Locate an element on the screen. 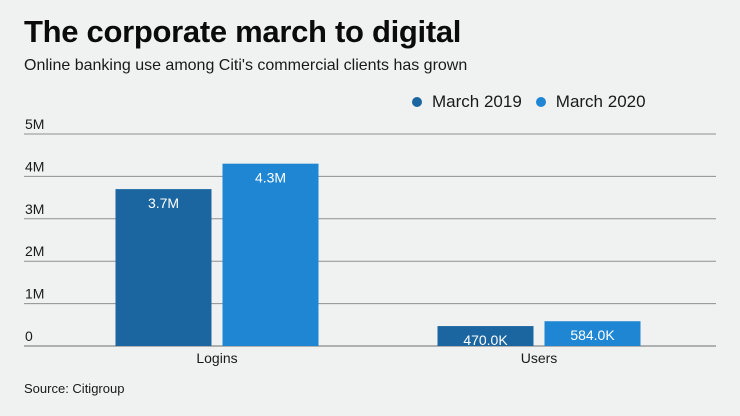  y-tick-label: 0 is located at coordinates (29, 336).